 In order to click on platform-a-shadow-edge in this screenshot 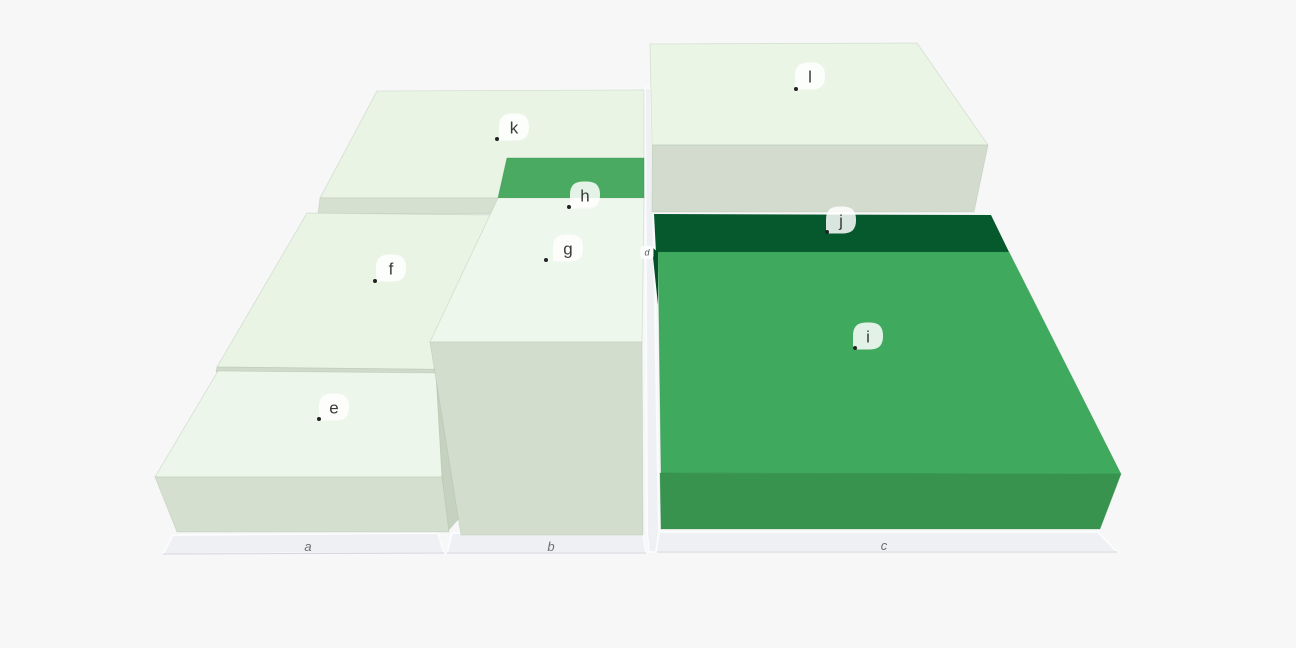, I will do `click(303, 553)`.